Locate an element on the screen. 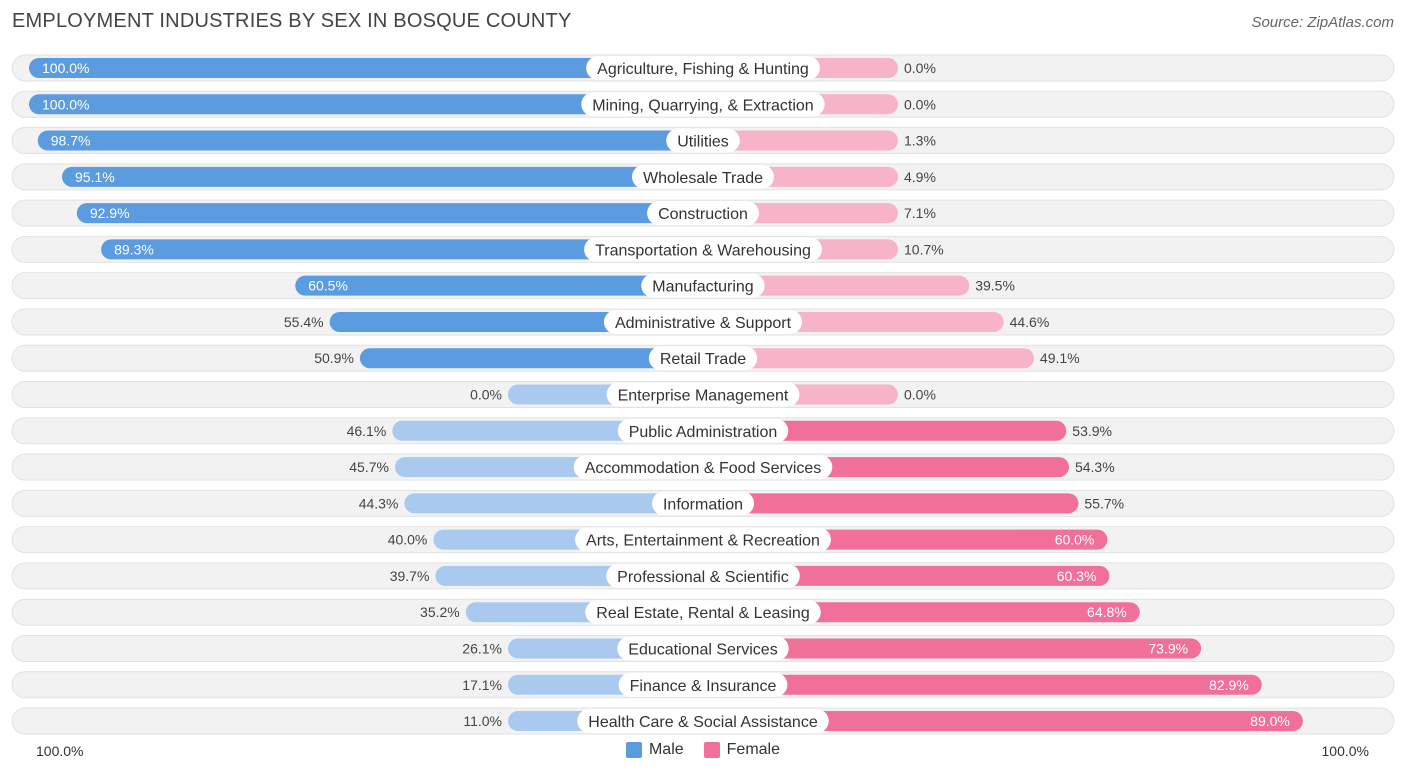  category-label: Arts, Entertainment & Recreation is located at coordinates (703, 541).